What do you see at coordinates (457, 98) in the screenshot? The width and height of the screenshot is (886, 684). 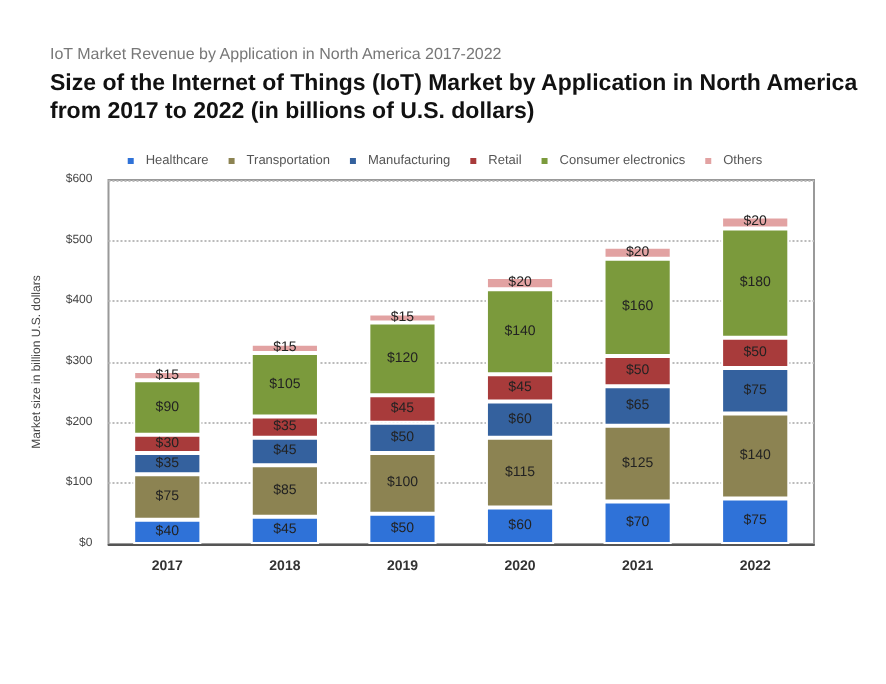 I see `chart-title: Size of the Internet of Things (IoT) Market by Application in North America from 2017 to 2022 (in billions of U.S. dollars)` at bounding box center [457, 98].